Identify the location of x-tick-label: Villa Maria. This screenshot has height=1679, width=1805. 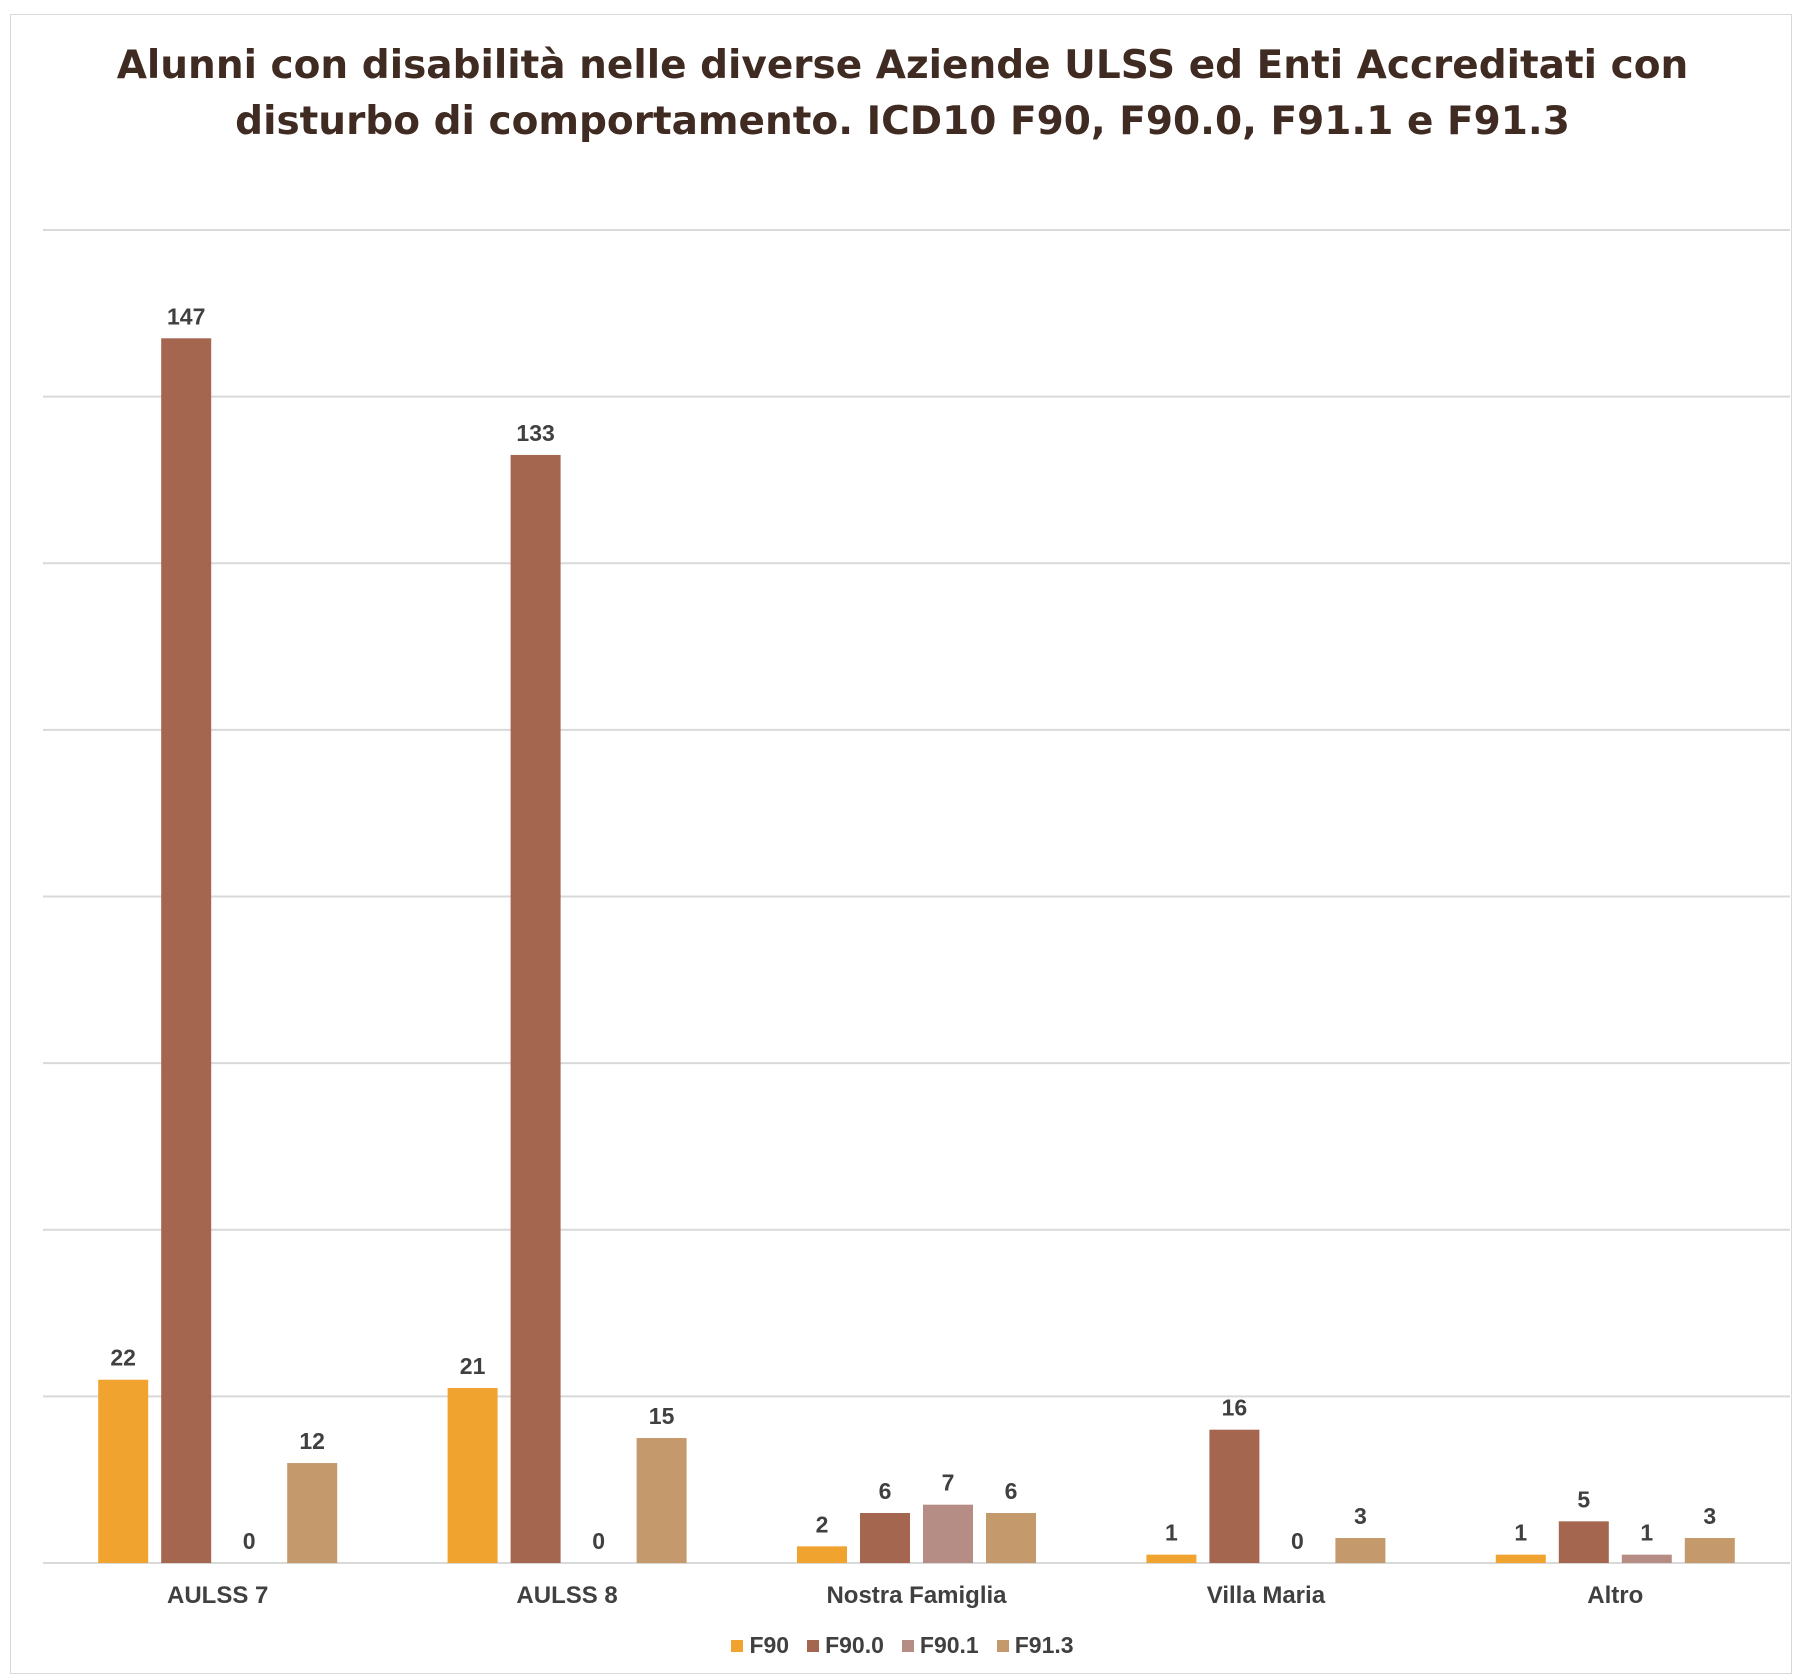
(1266, 1595).